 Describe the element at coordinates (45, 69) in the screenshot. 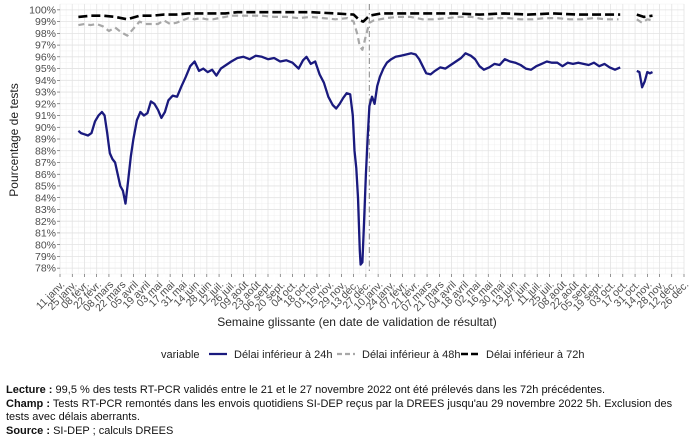

I see `y-tick-label: 95%` at that location.